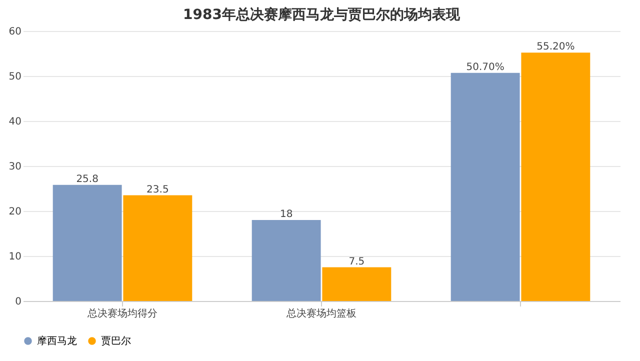 This screenshot has height=361, width=640. I want to click on y-tick-label: 20, so click(15, 212).